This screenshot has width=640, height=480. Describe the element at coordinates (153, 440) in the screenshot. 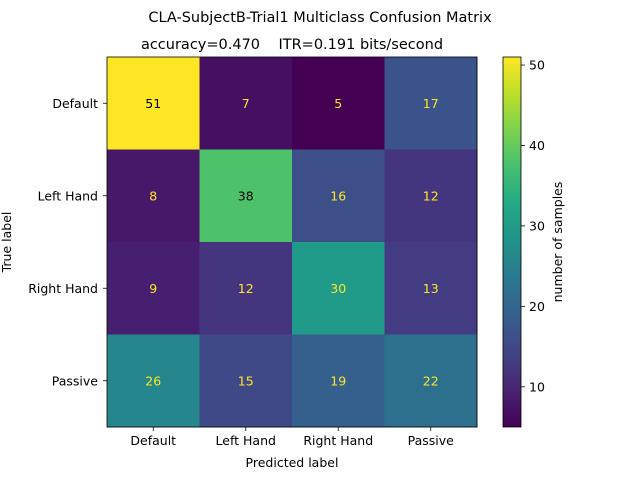

I see `x-tick-label: Default` at that location.